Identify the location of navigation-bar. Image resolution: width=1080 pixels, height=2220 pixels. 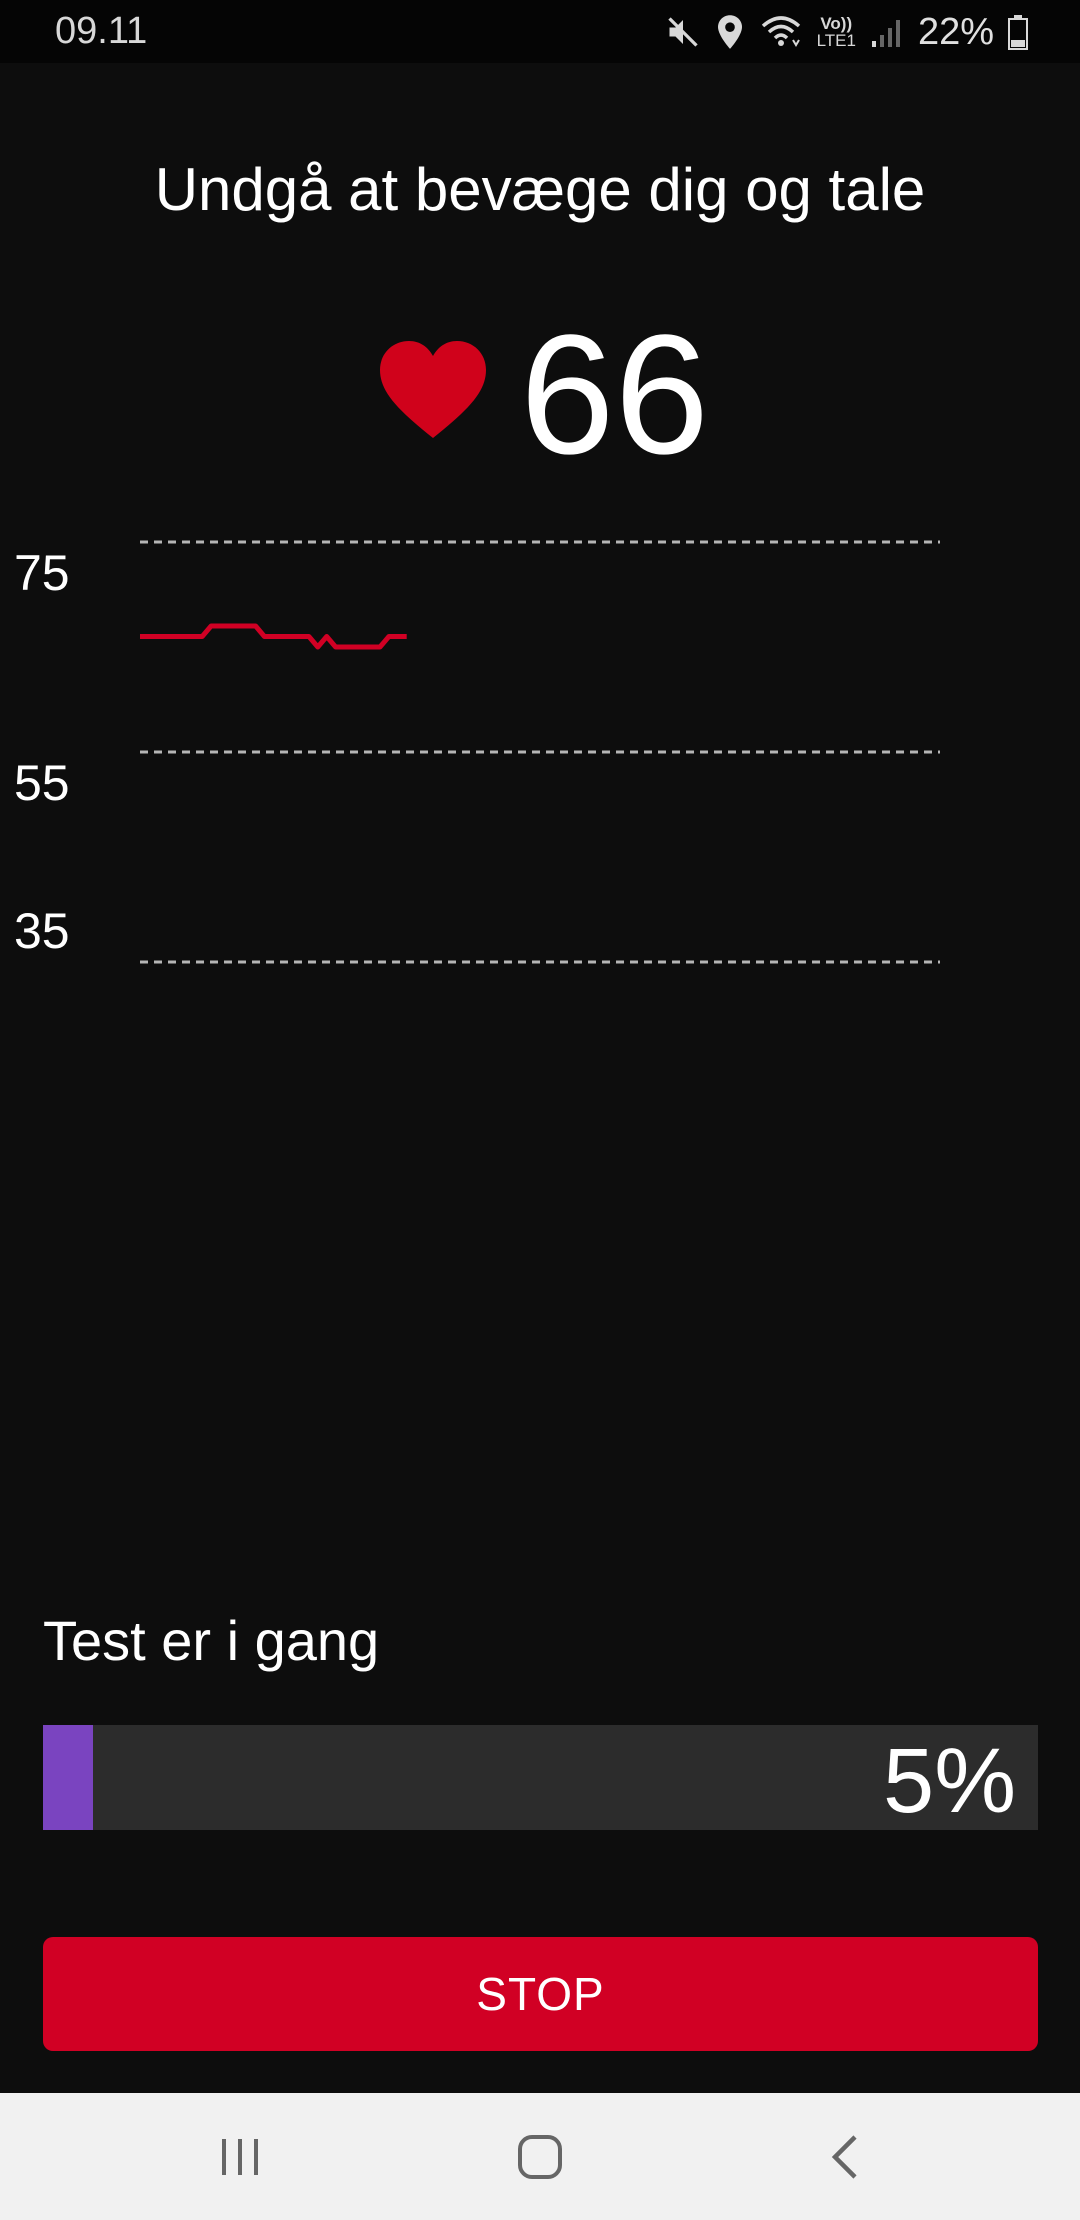
(540, 2156).